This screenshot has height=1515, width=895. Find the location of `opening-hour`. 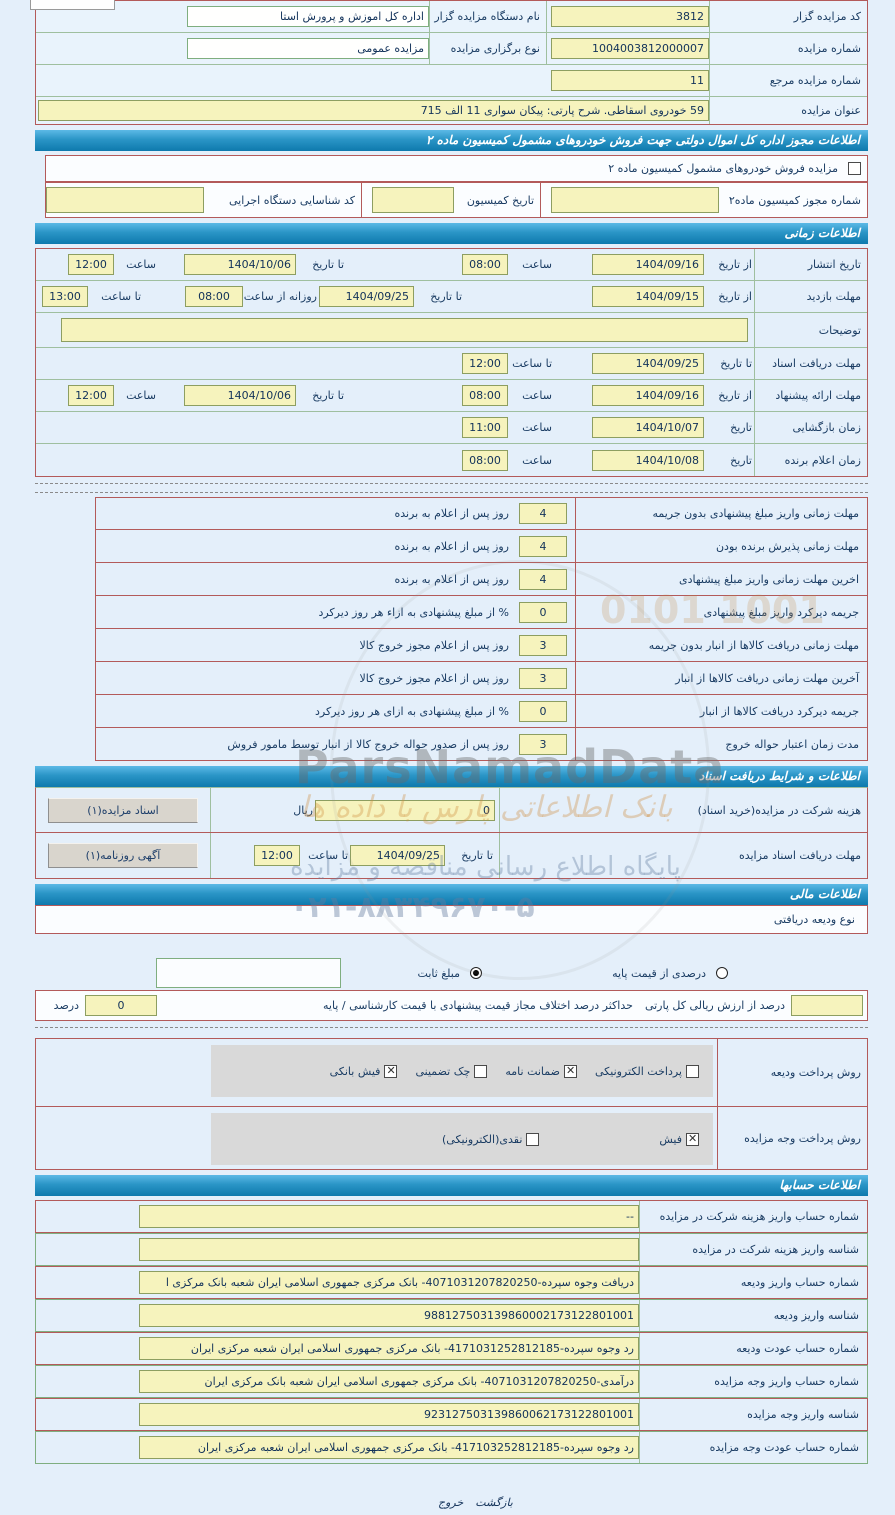

opening-hour is located at coordinates (485, 427).